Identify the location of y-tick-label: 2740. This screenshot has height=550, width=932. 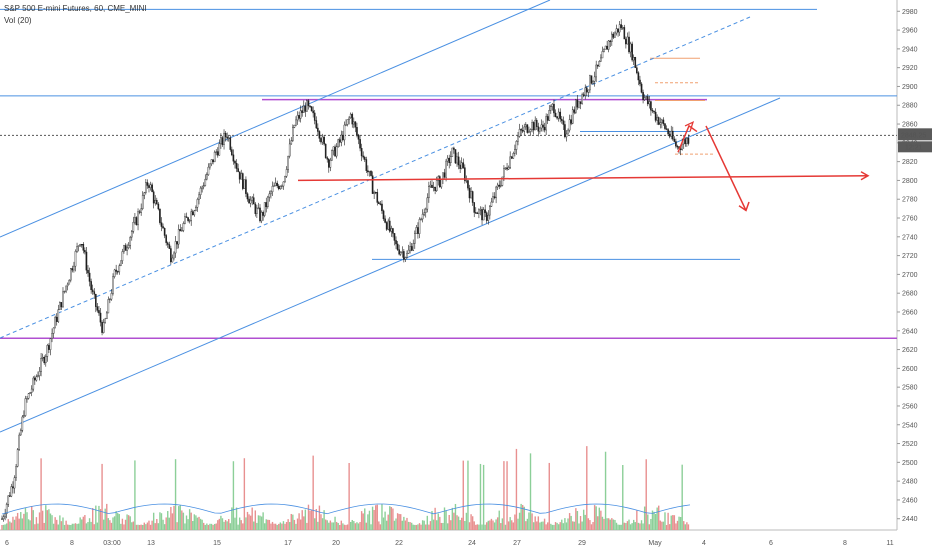
(910, 237).